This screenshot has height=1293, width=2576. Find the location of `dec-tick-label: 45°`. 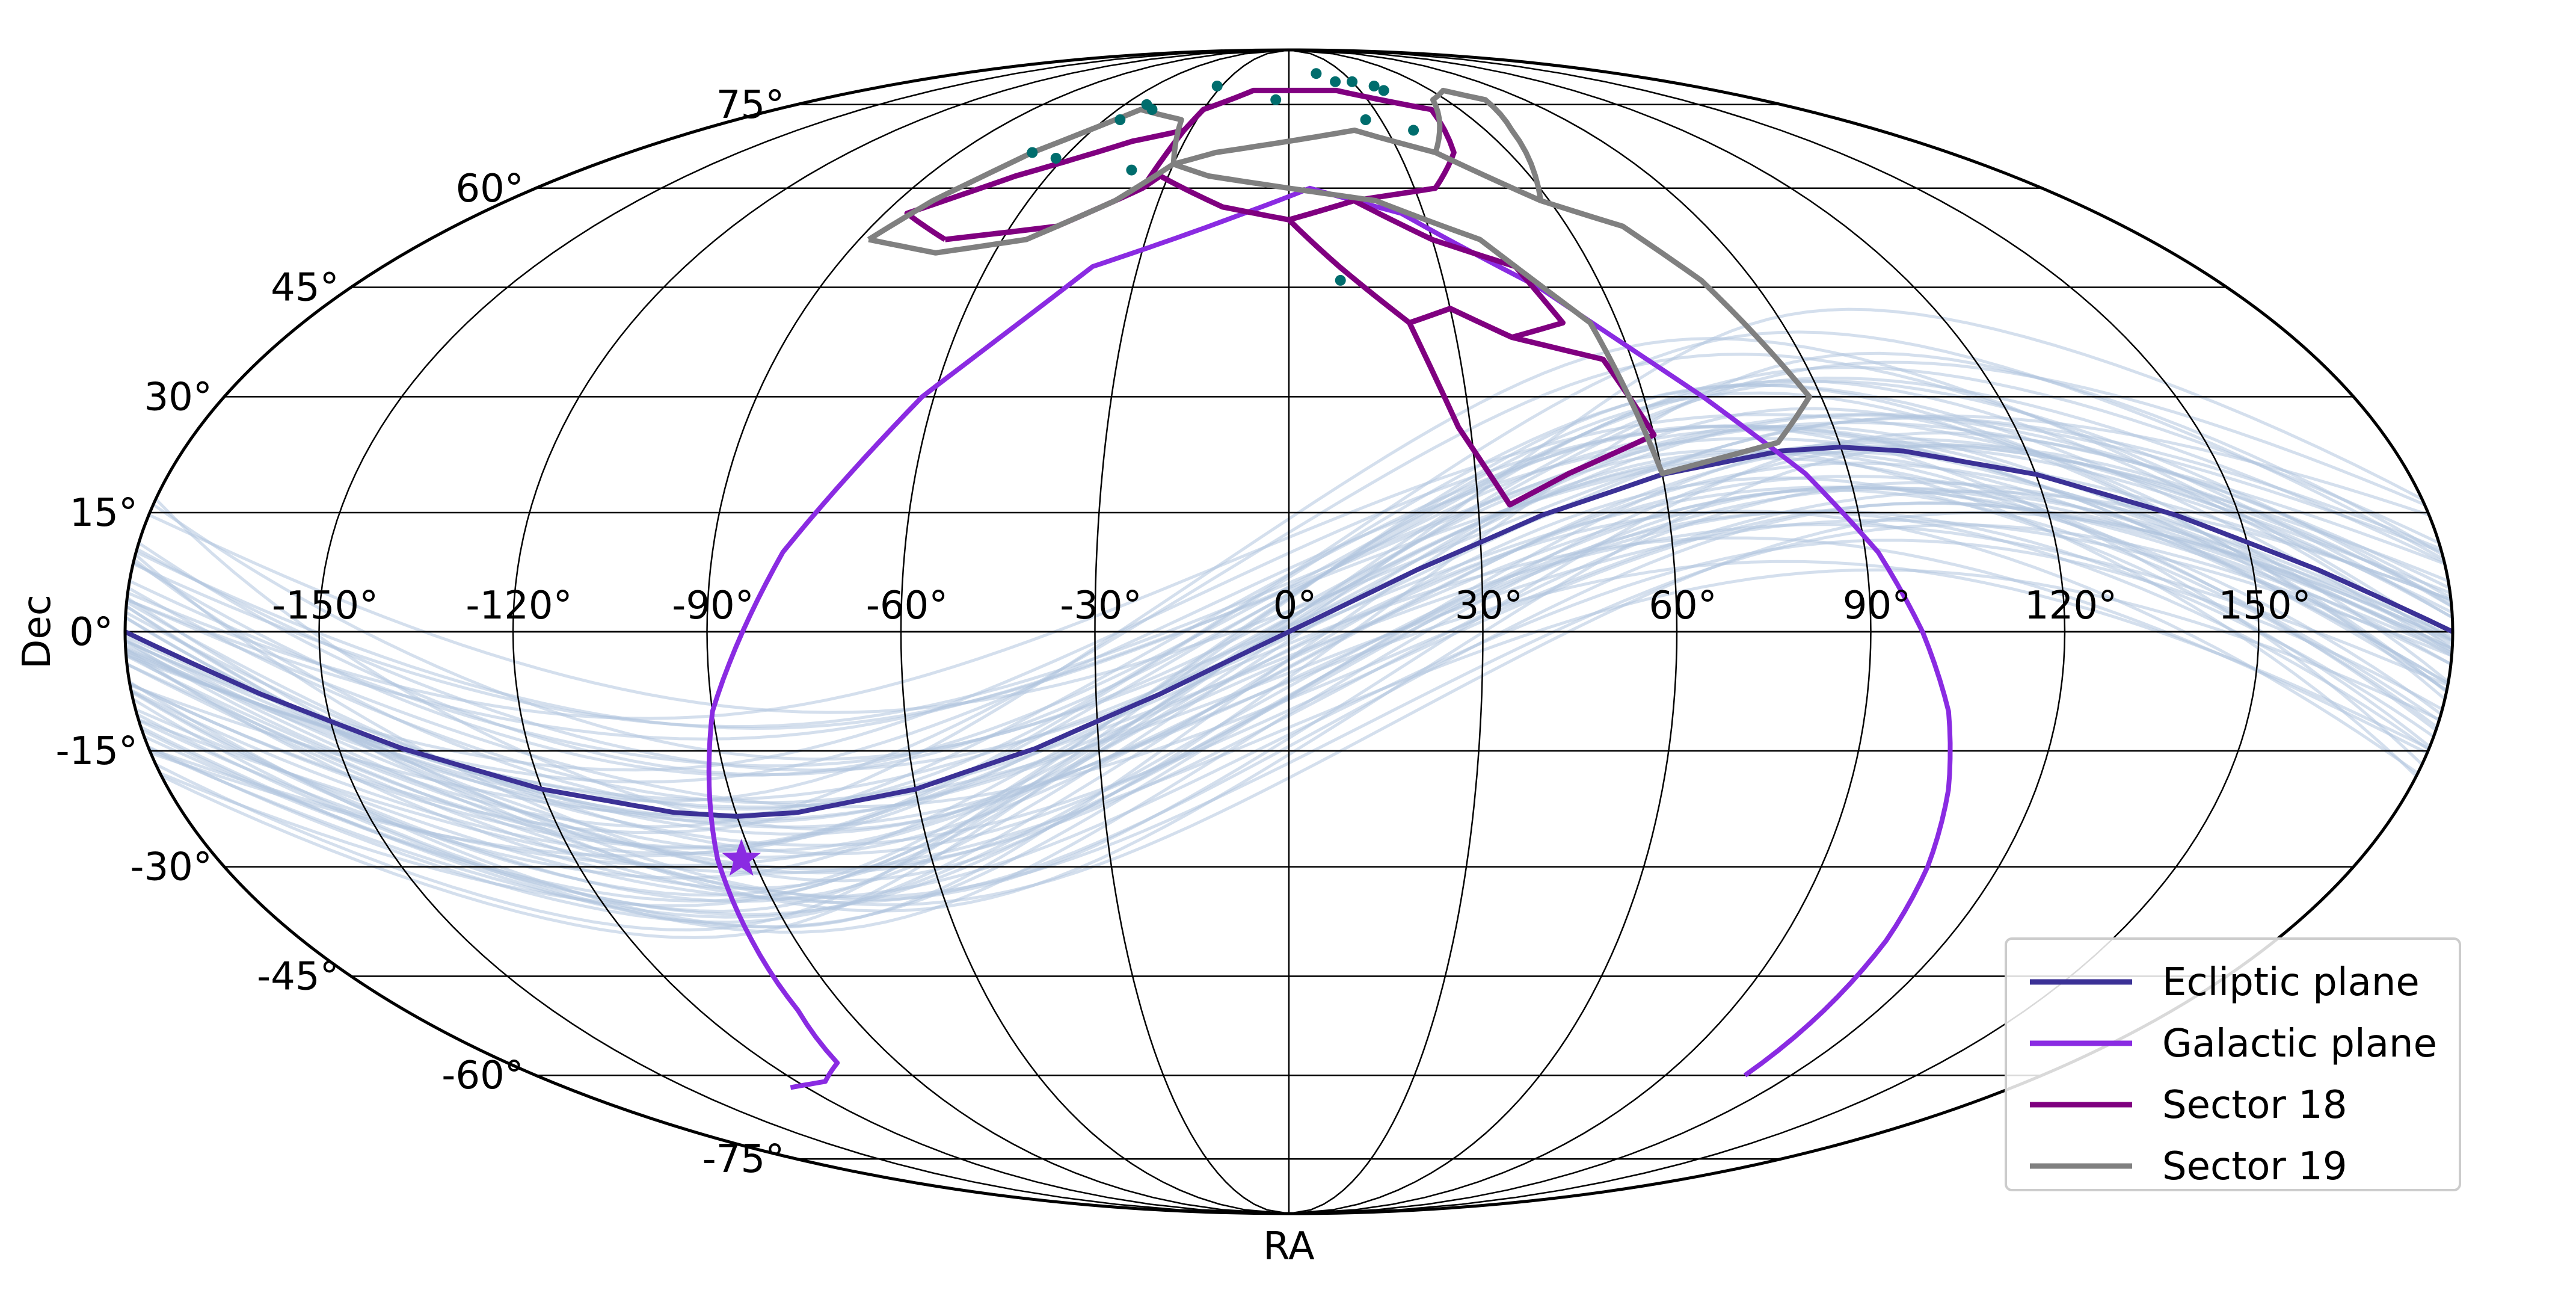

dec-tick-label: 45° is located at coordinates (305, 288).